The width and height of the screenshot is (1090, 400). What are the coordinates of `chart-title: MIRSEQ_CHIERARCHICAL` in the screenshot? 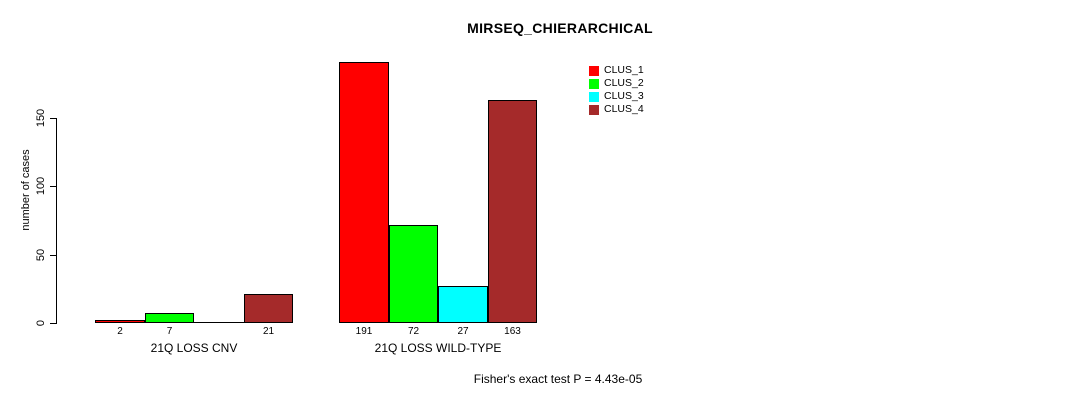 It's located at (560, 28).